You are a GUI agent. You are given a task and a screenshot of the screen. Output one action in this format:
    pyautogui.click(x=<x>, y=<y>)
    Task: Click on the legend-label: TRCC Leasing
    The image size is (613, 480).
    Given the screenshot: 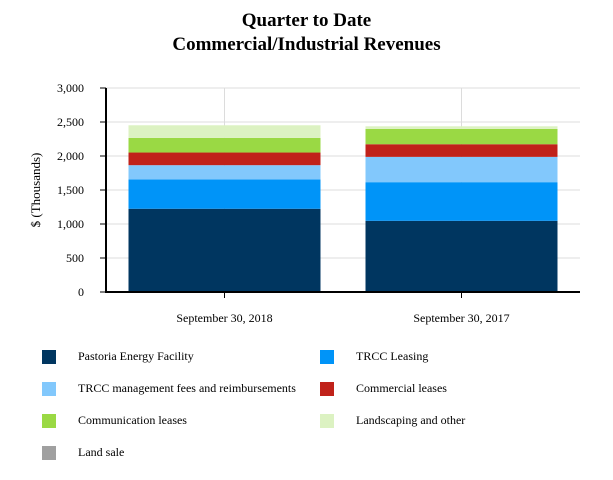 What is the action you would take?
    pyautogui.click(x=392, y=356)
    